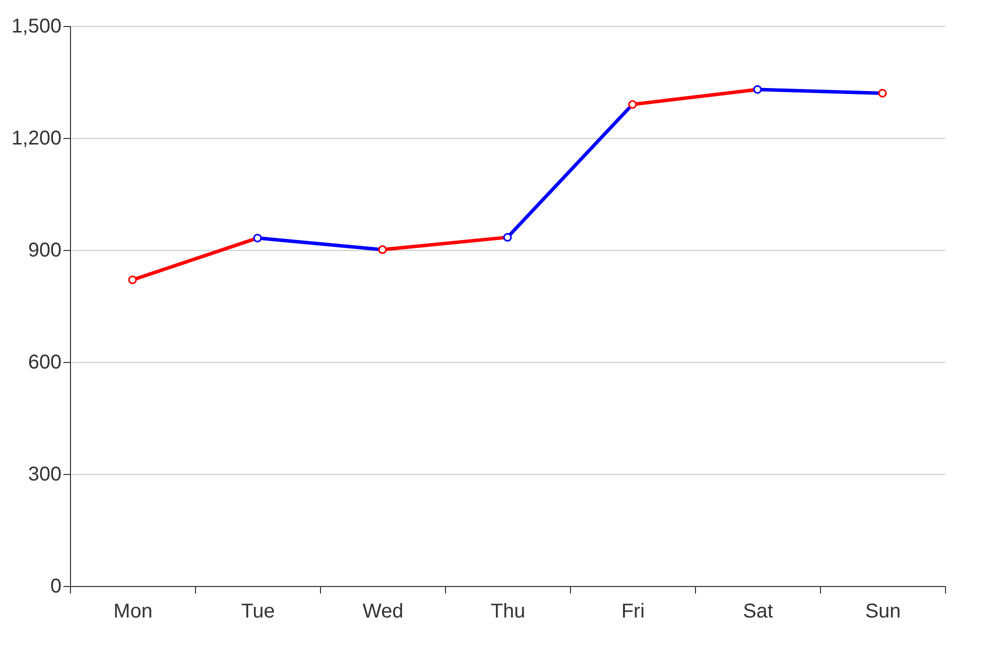  What do you see at coordinates (258, 611) in the screenshot?
I see `x-tick-label: Tue` at bounding box center [258, 611].